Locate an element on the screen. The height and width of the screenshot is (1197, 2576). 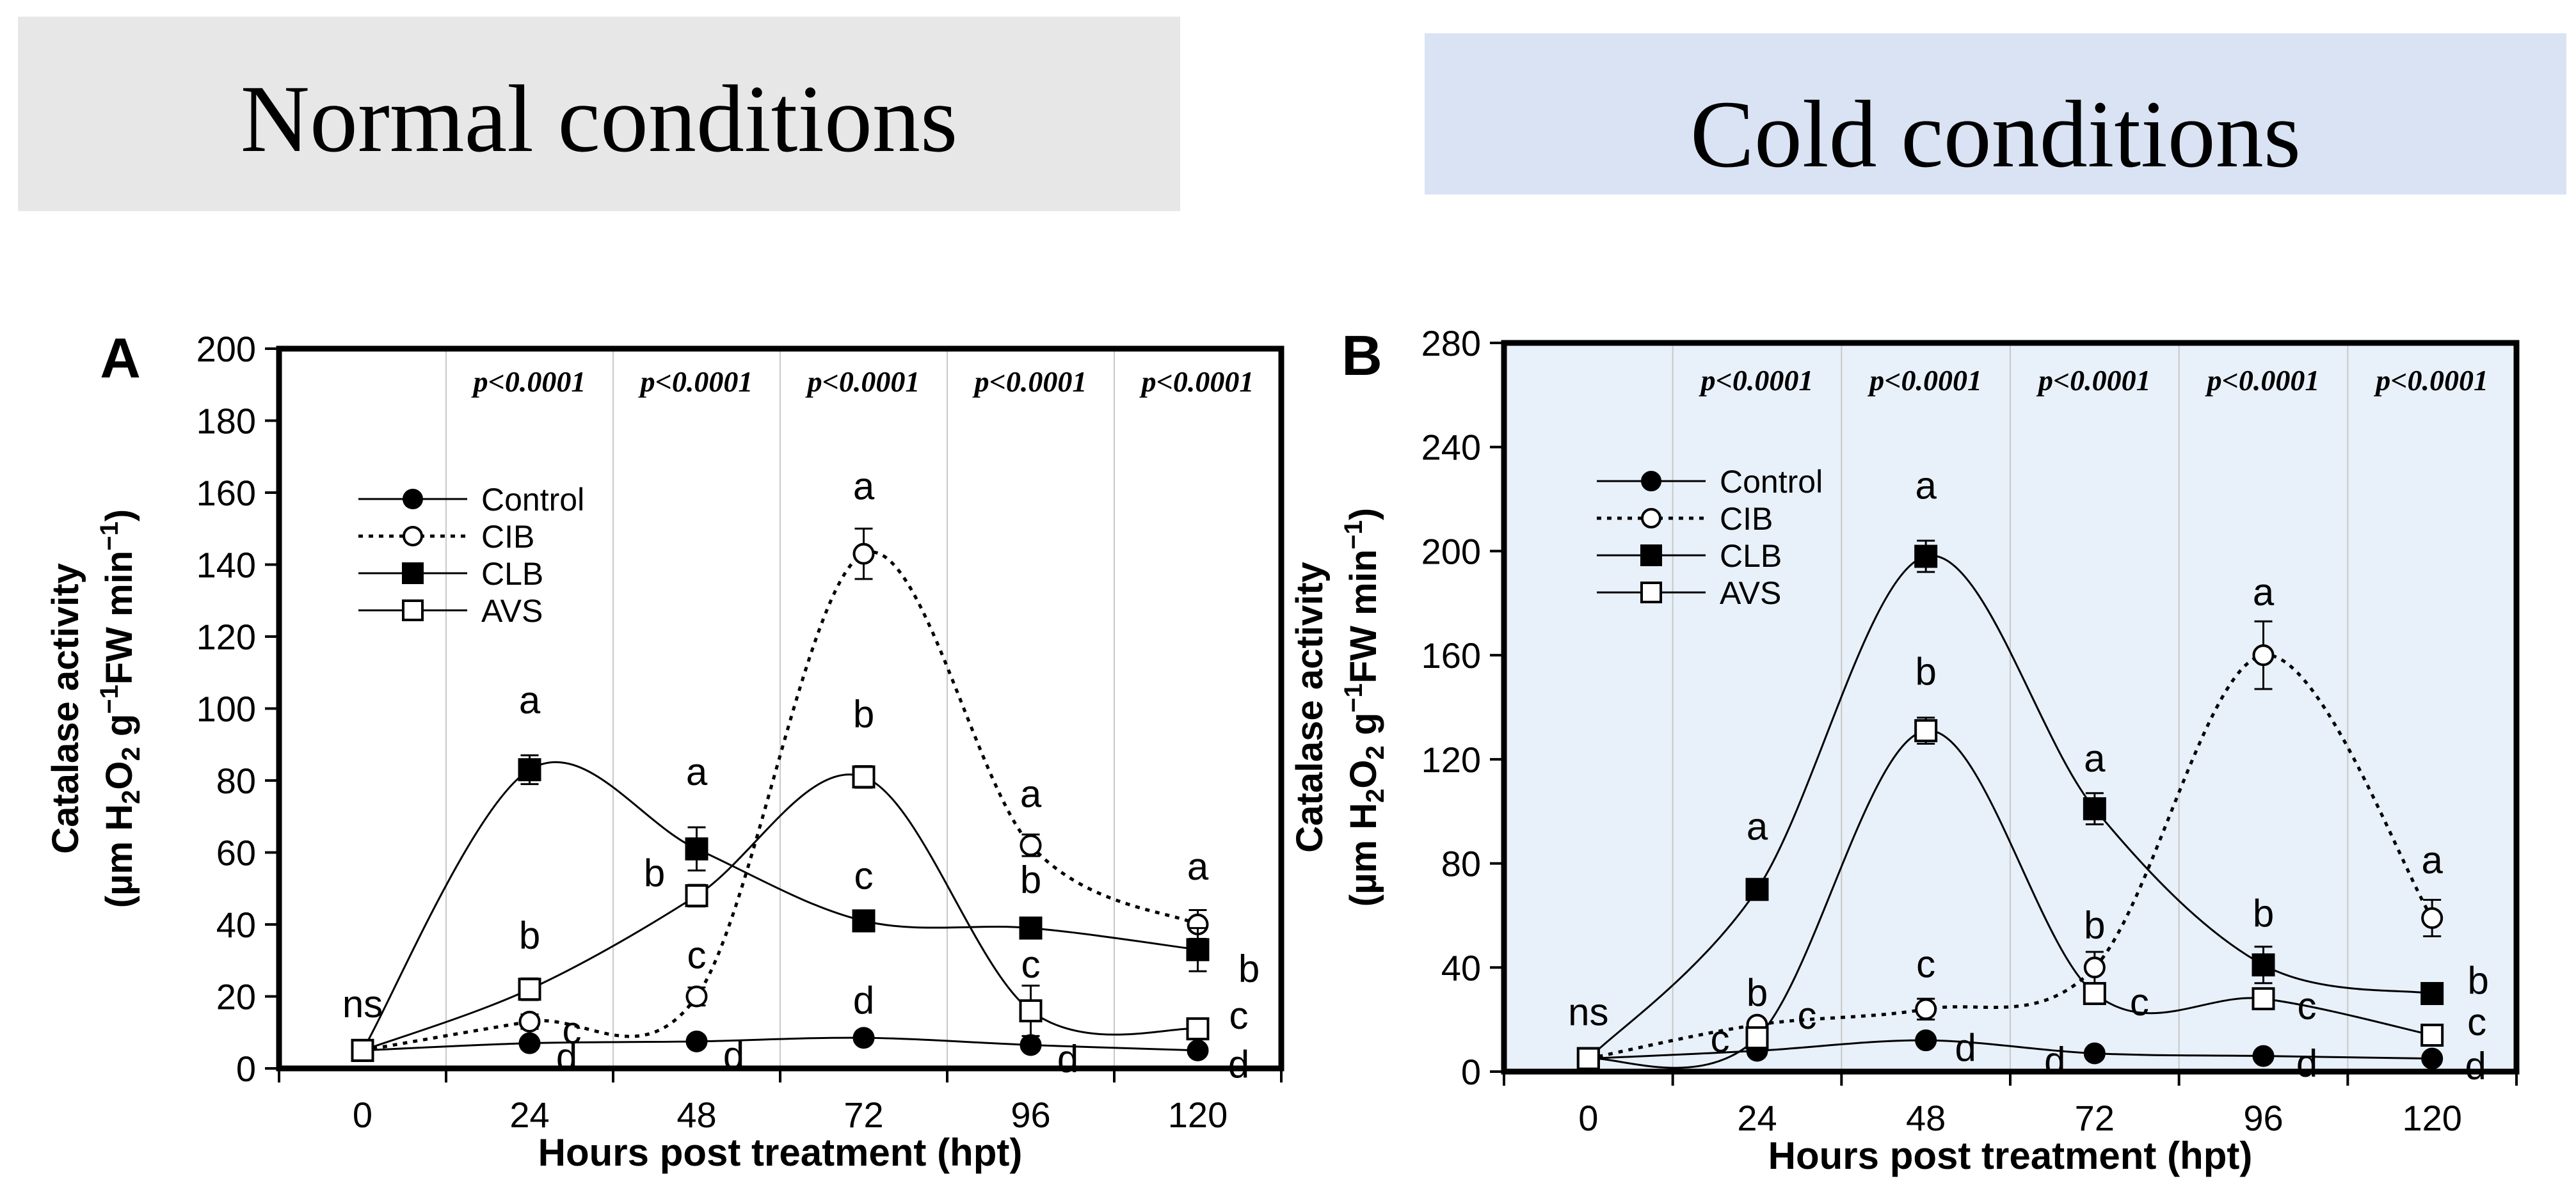
y-tick-label: 0 is located at coordinates (246, 1069).